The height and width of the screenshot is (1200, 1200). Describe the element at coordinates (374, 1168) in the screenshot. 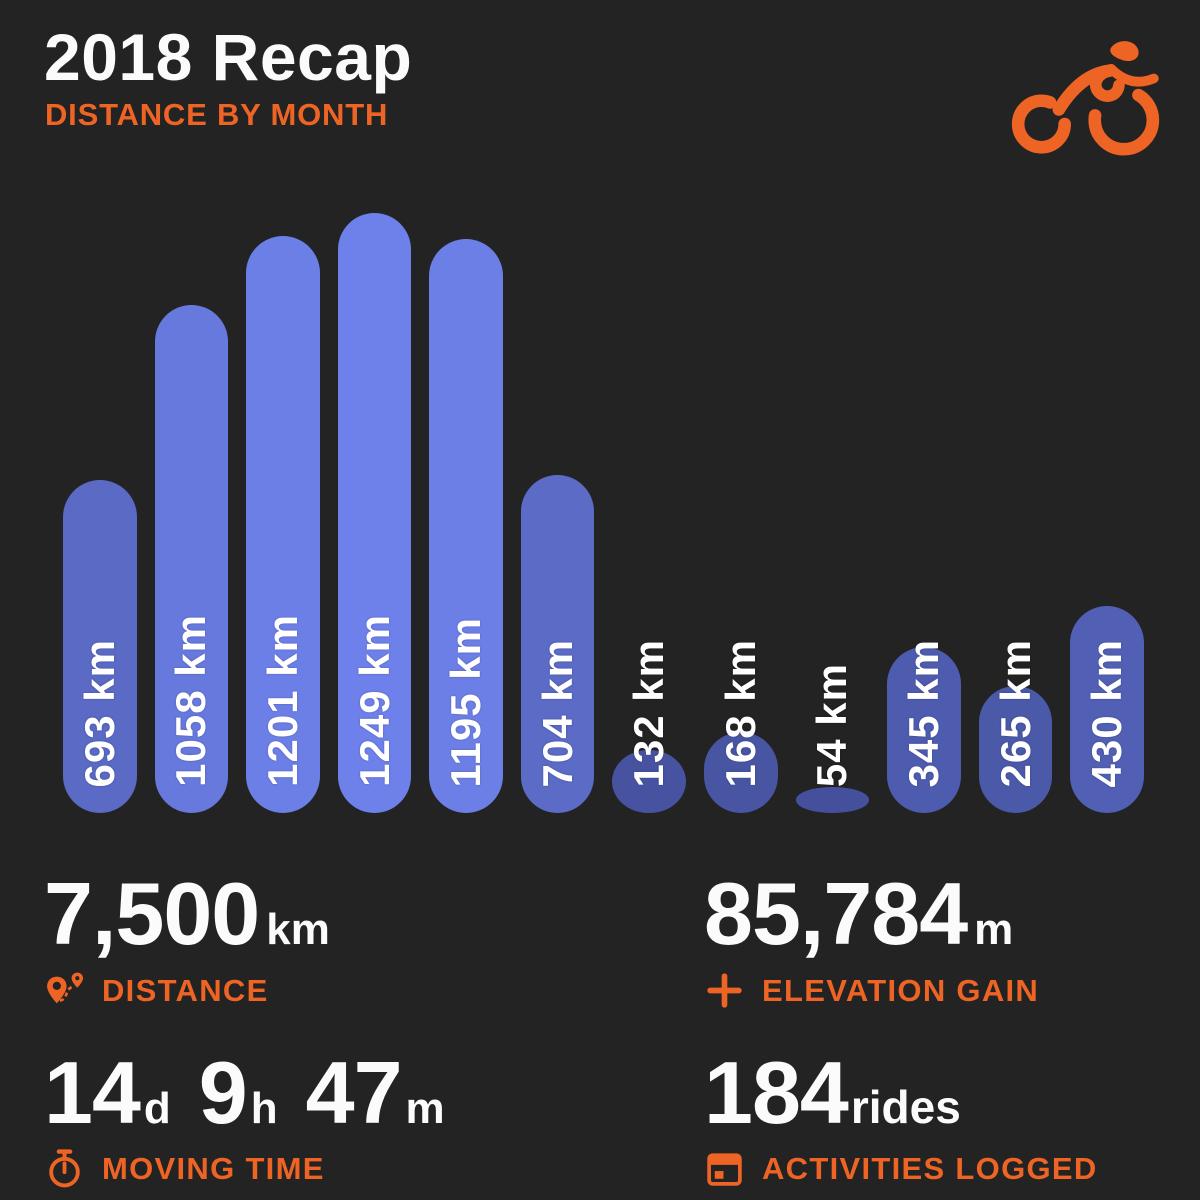

I see `moving-time-label-row: MOVING TIME` at that location.